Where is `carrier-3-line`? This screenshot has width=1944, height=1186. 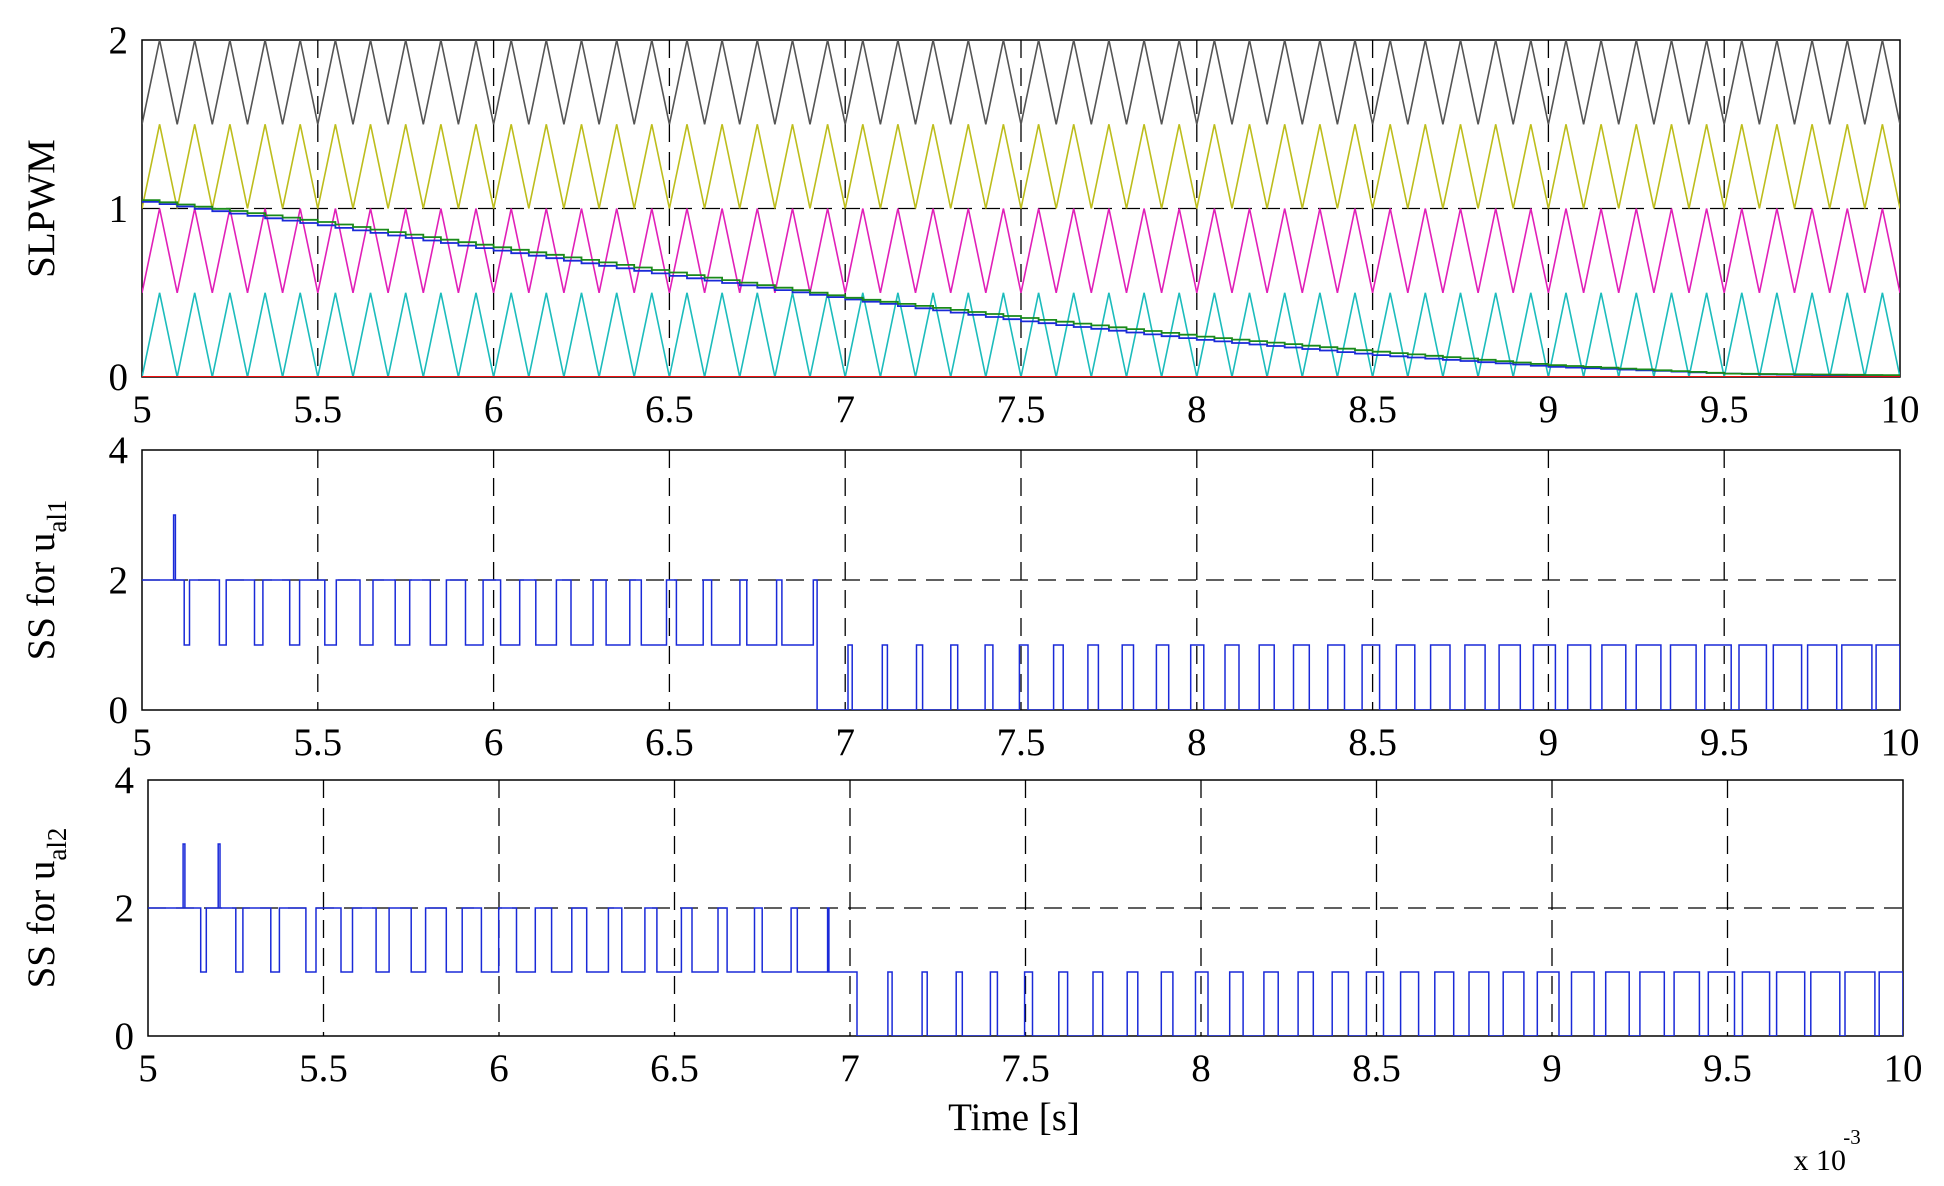 carrier-3-line is located at coordinates (1021, 166).